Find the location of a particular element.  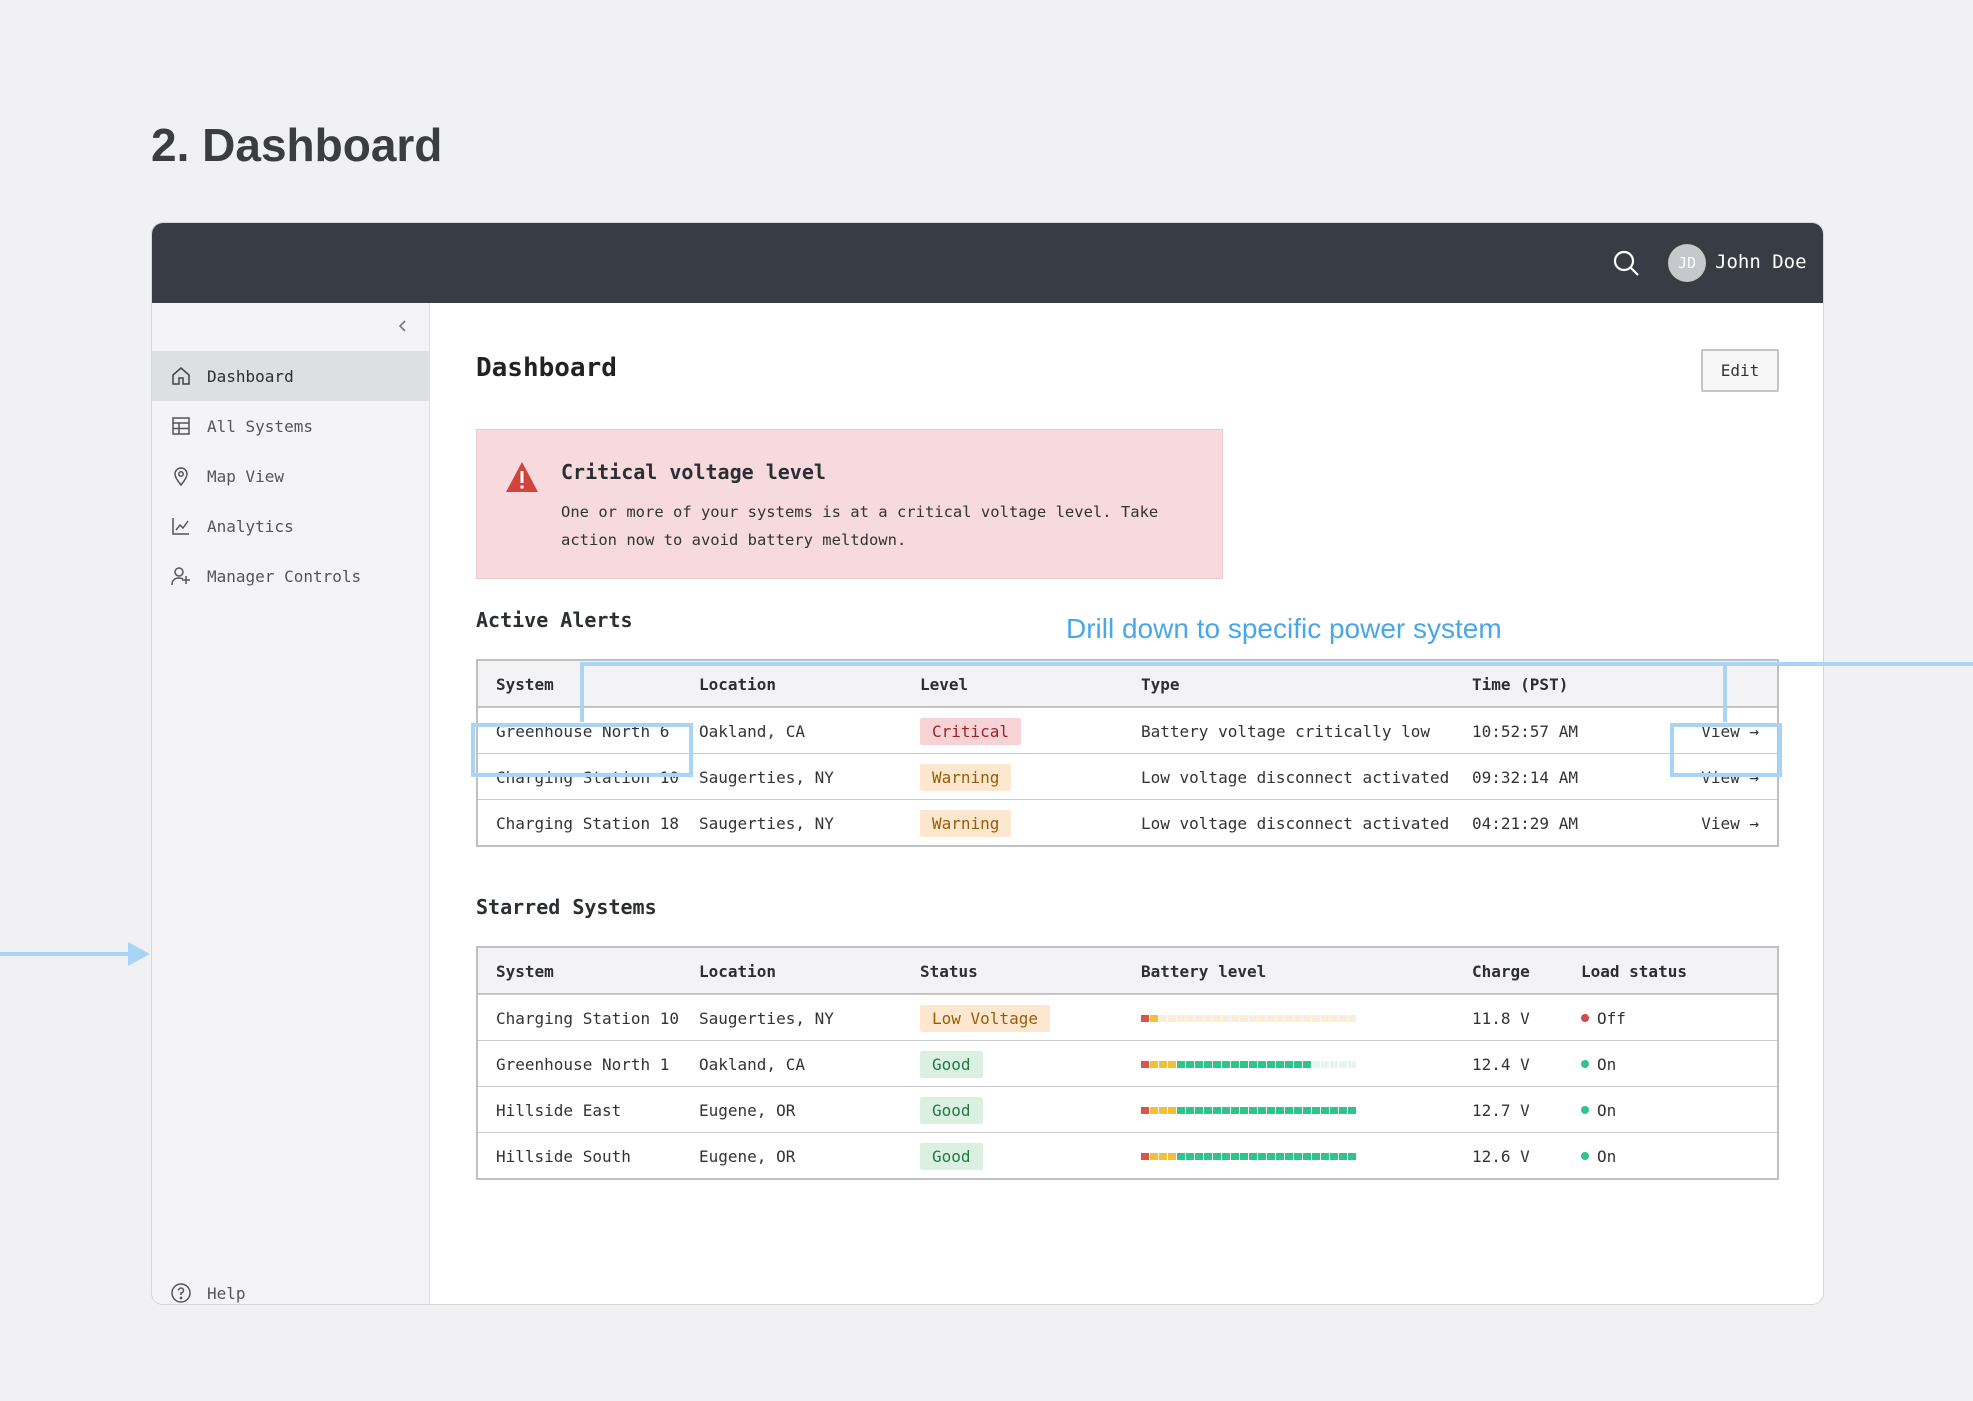

status-badge: Good is located at coordinates (951, 1110).